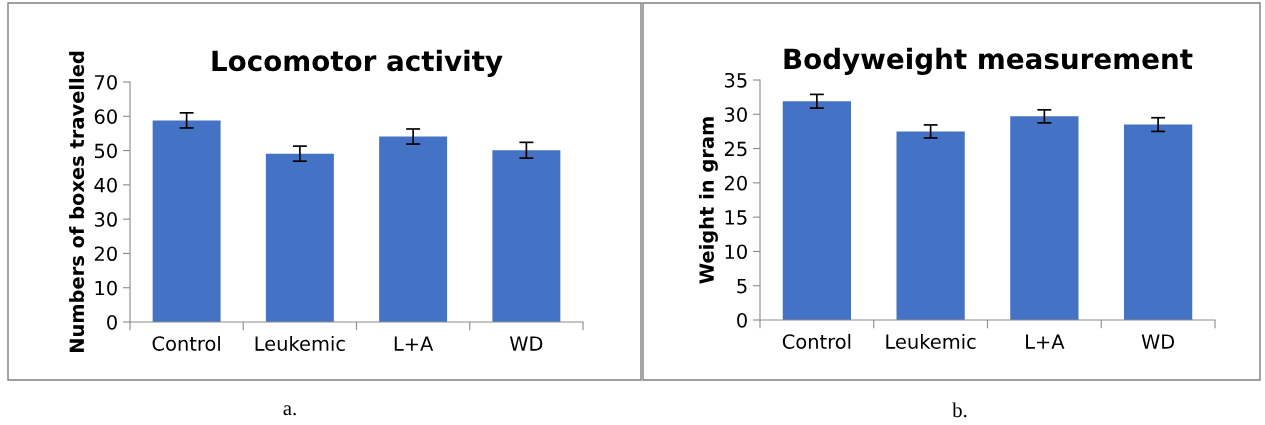 This screenshot has width=1265, height=425. I want to click on y-tick-label: 25, so click(735, 149).